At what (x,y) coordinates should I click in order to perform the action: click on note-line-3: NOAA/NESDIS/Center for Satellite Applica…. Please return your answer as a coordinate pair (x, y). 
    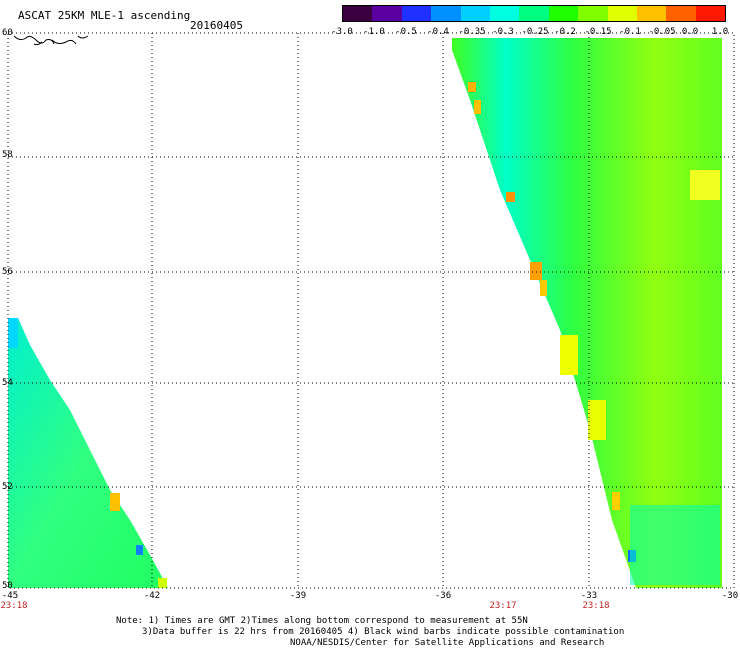
    Looking at the image, I should click on (447, 643).